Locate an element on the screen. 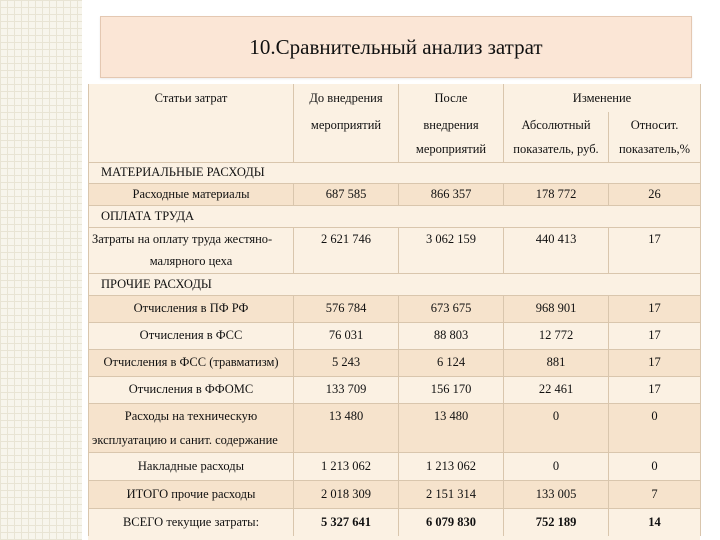 This screenshot has width=720, height=540. section-material: МАТЕРИАЛЬНЫЕ РАСХОДЫ is located at coordinates (394, 173).